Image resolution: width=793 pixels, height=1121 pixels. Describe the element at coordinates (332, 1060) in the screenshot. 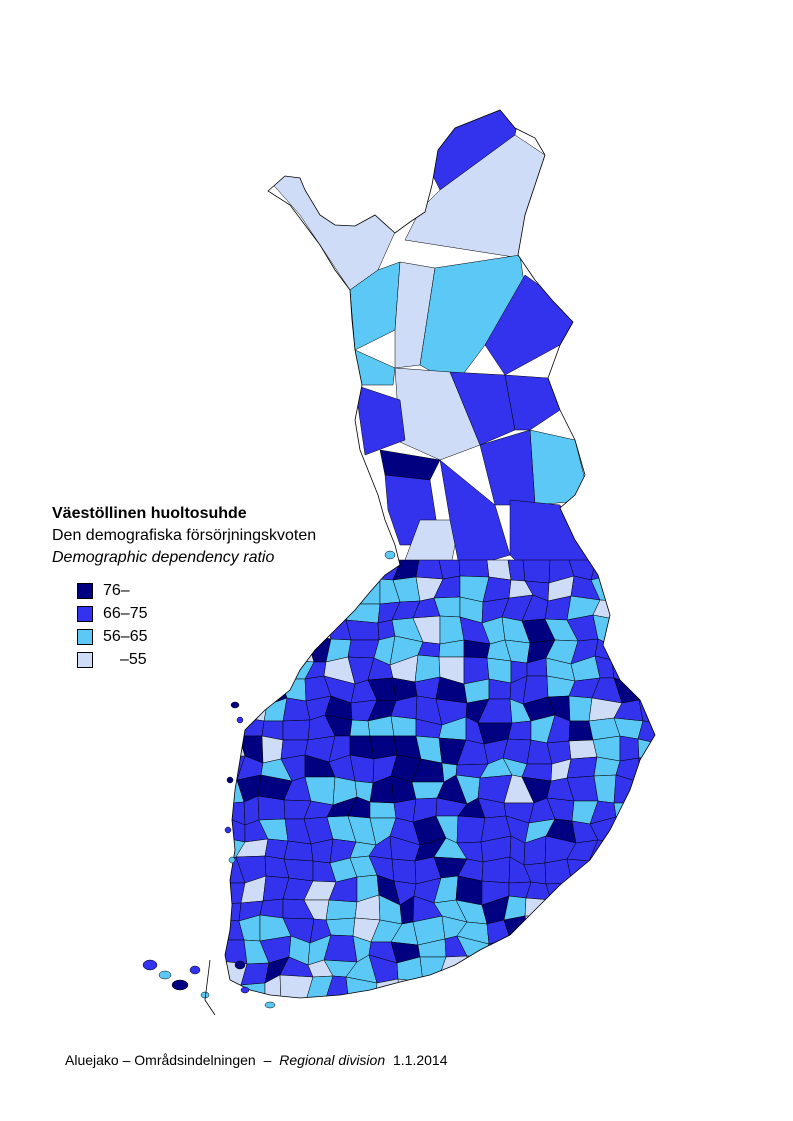

I see `footer-region-label-en: Regional division` at that location.